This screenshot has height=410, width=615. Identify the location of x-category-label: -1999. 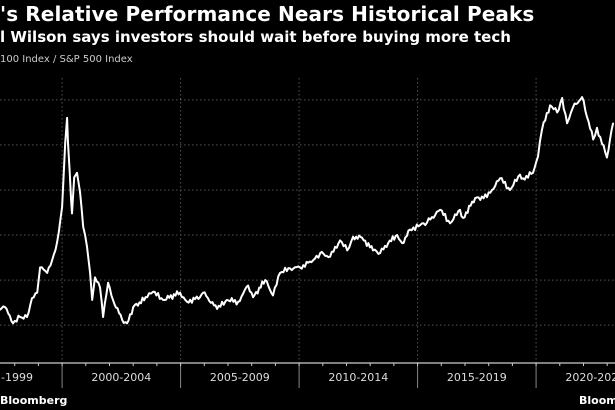
(17, 377).